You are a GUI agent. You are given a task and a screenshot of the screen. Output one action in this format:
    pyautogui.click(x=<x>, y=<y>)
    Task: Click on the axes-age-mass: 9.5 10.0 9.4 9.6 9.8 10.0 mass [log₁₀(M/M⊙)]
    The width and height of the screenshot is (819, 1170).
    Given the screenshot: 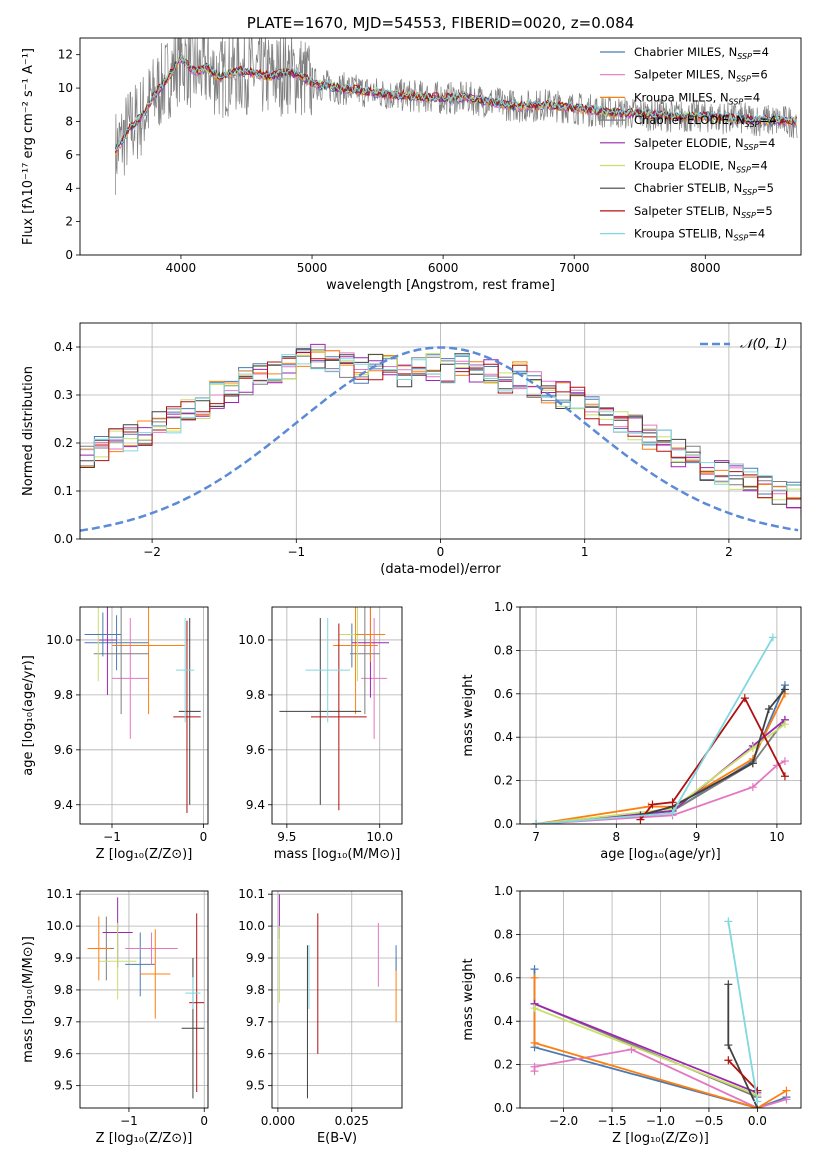 What is the action you would take?
    pyautogui.click(x=320, y=734)
    